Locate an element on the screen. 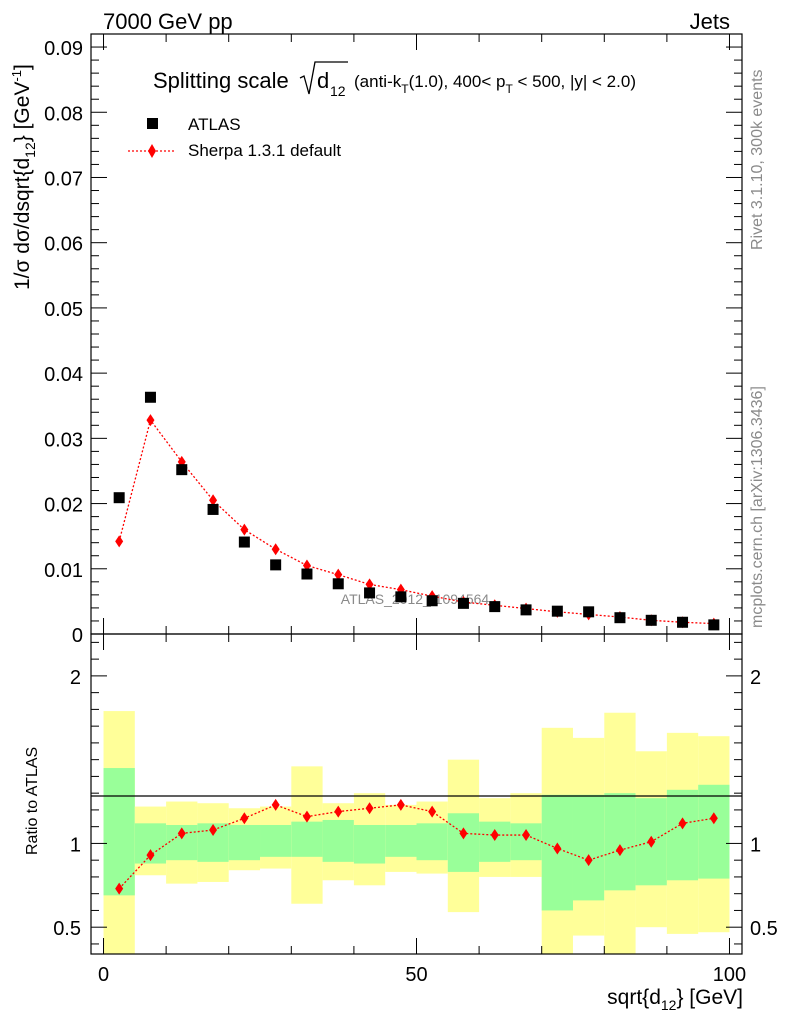  y-tick-label: 0.05 is located at coordinates (63, 310).